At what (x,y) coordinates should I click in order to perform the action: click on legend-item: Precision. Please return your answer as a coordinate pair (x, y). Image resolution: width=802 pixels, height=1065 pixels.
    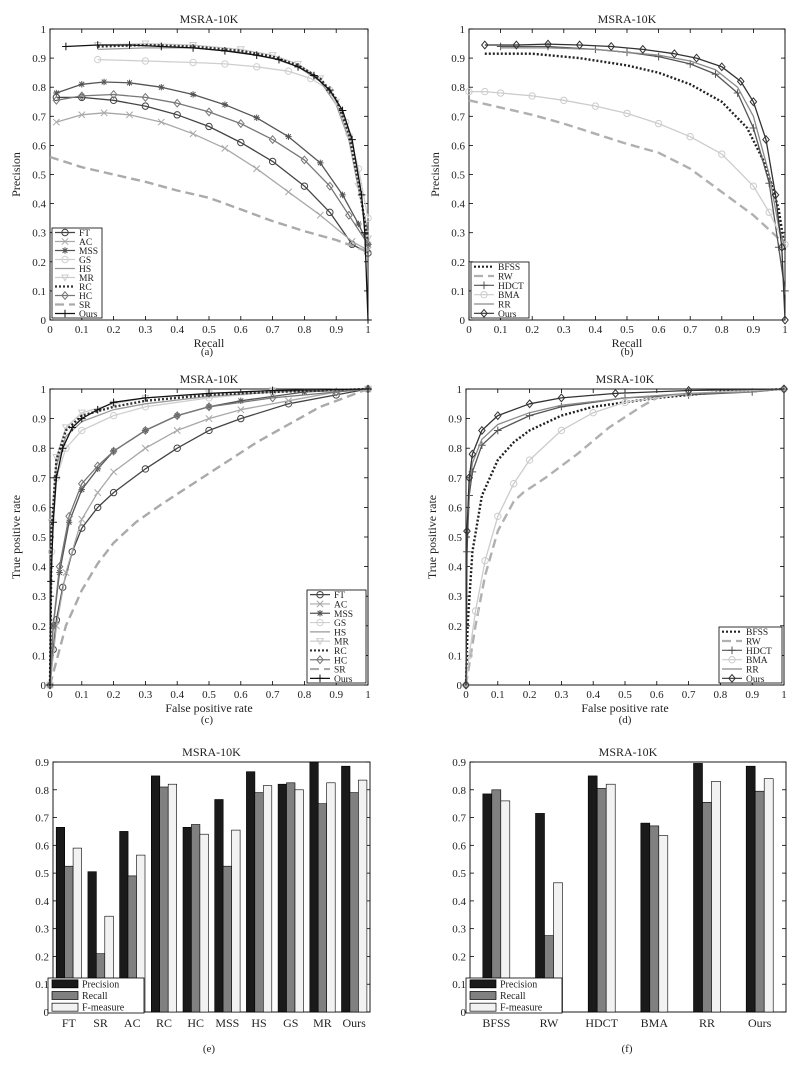
    Looking at the image, I should click on (85, 984).